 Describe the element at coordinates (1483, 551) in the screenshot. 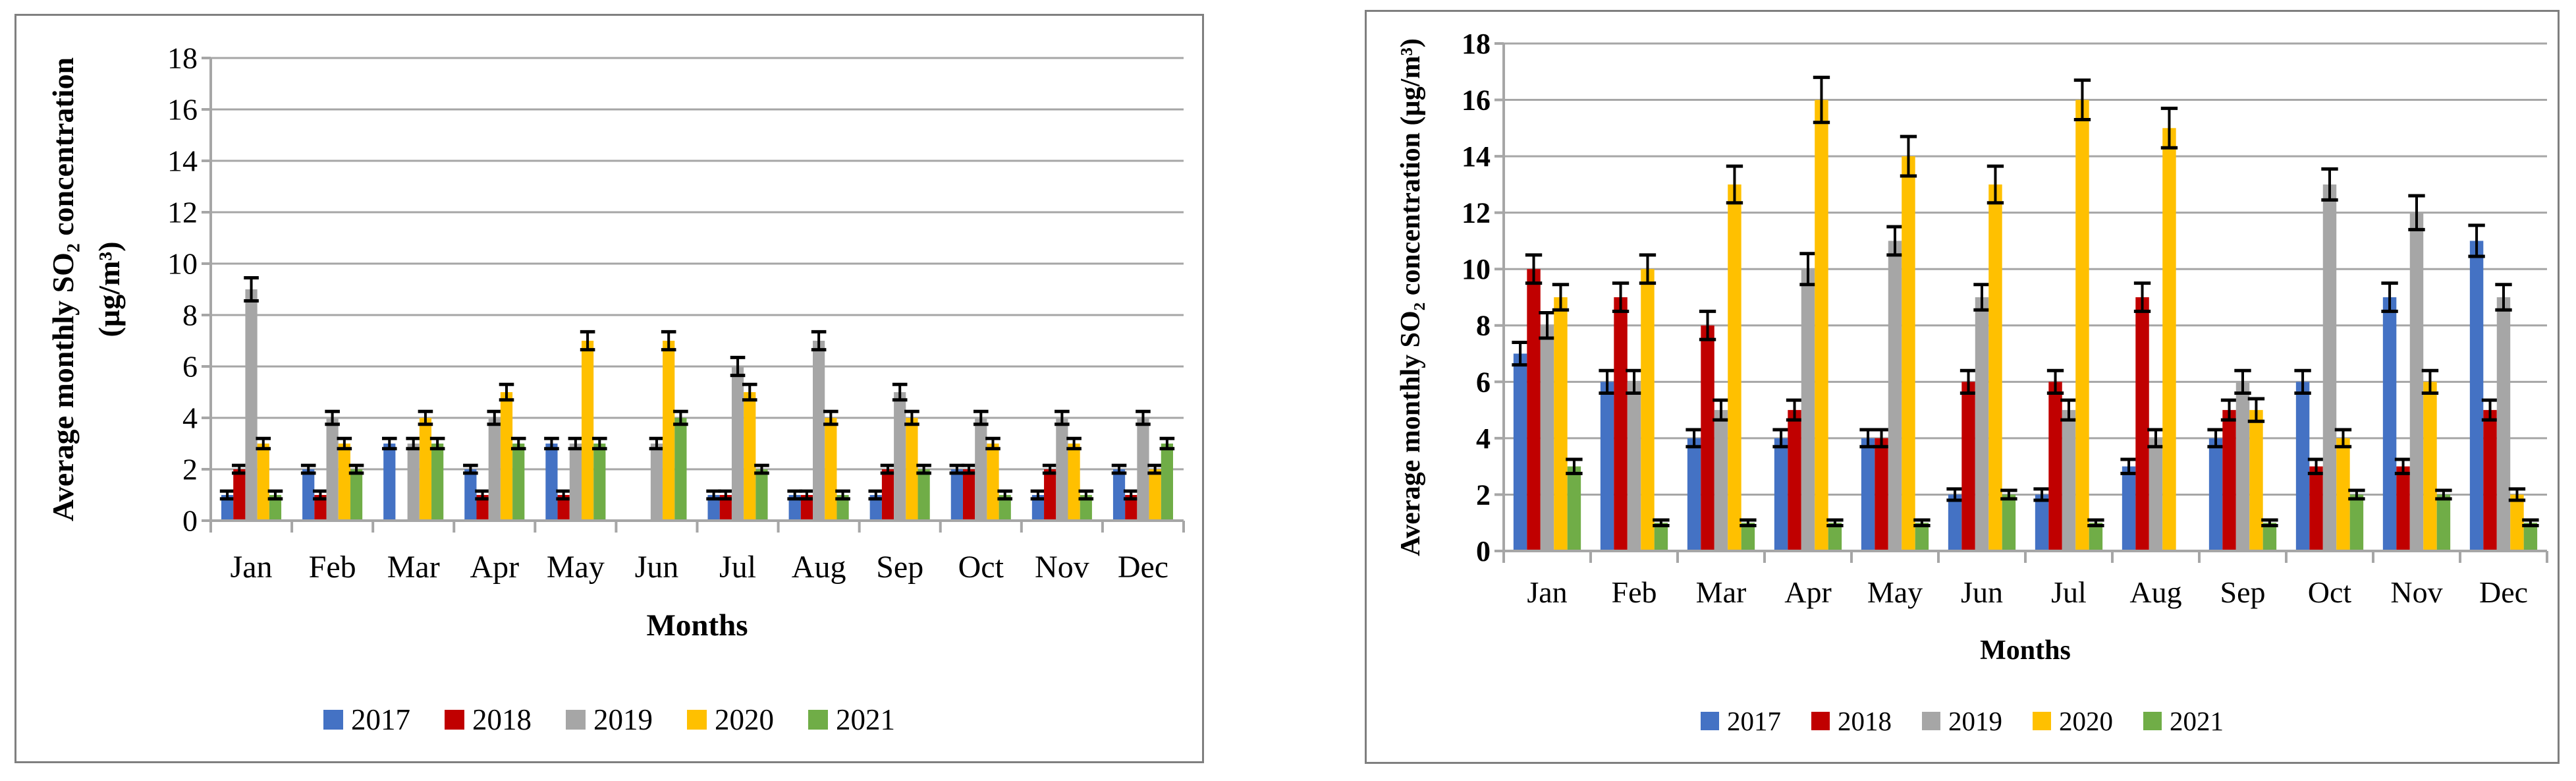

I see `y-tick-label-0: 0` at that location.